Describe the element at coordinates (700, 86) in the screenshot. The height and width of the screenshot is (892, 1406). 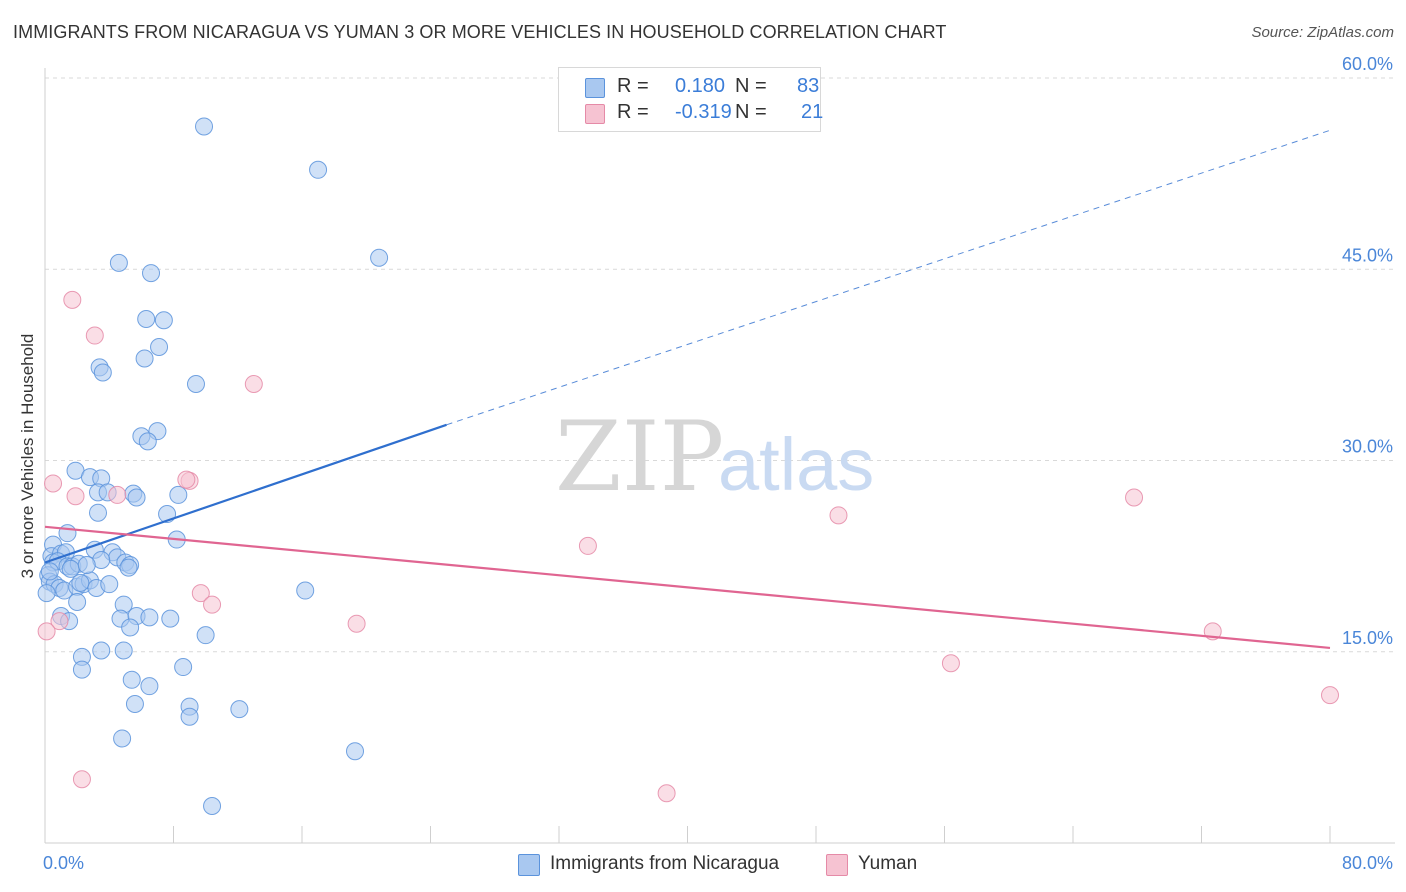
I see `r-value: 0.180` at that location.